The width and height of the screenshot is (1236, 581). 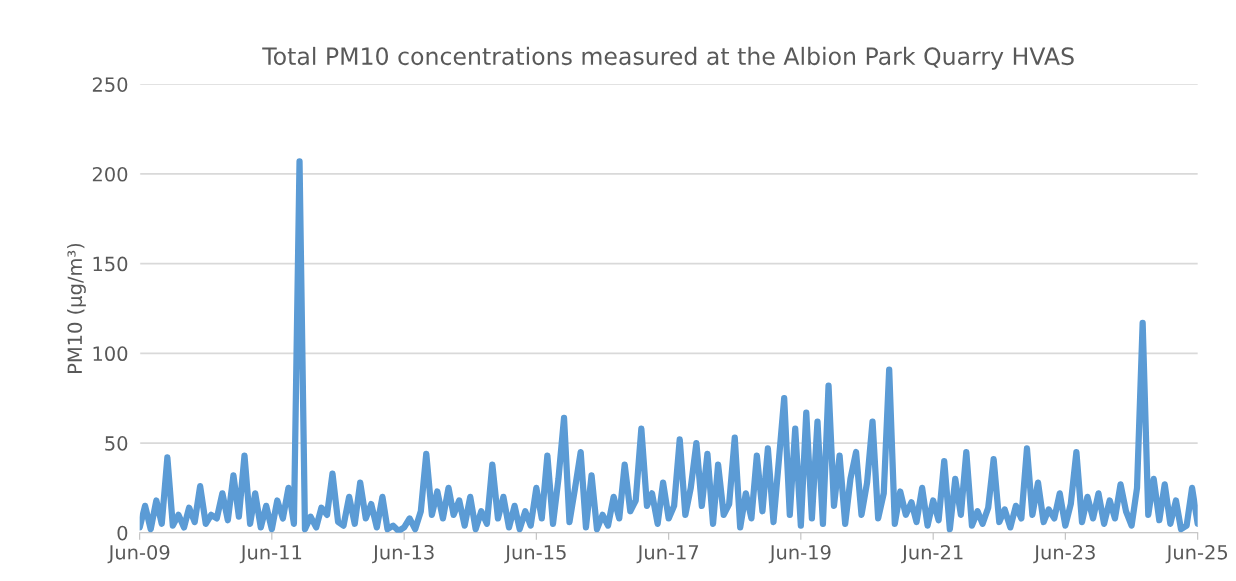 I want to click on y-tick-label: 150, so click(x=110, y=264).